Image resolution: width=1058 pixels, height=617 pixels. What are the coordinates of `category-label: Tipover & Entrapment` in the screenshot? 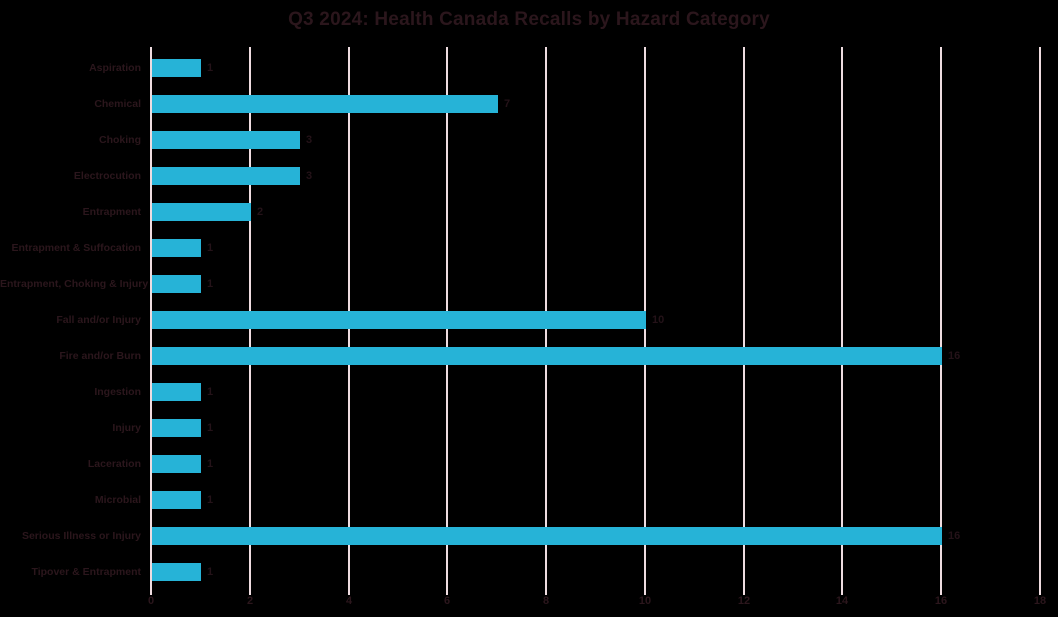 It's located at (86, 572).